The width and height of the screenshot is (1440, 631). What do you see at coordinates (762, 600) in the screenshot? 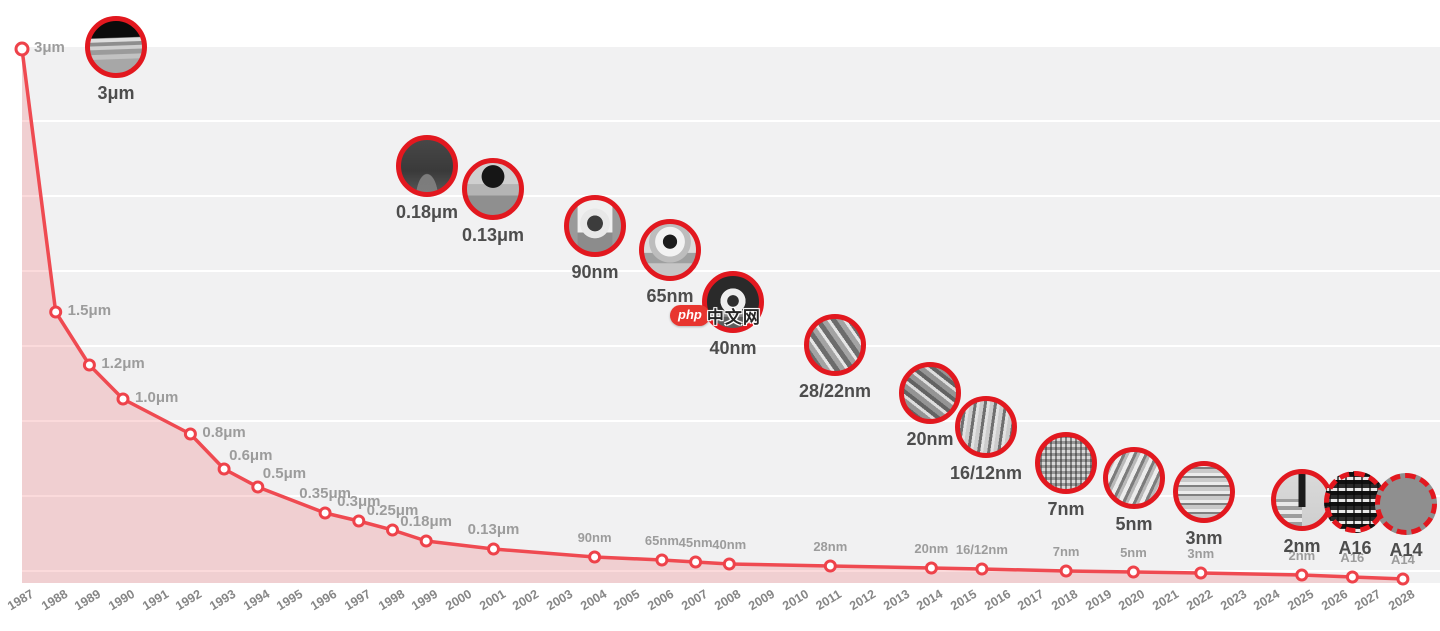
I see `x-tick-2009: 2009` at bounding box center [762, 600].